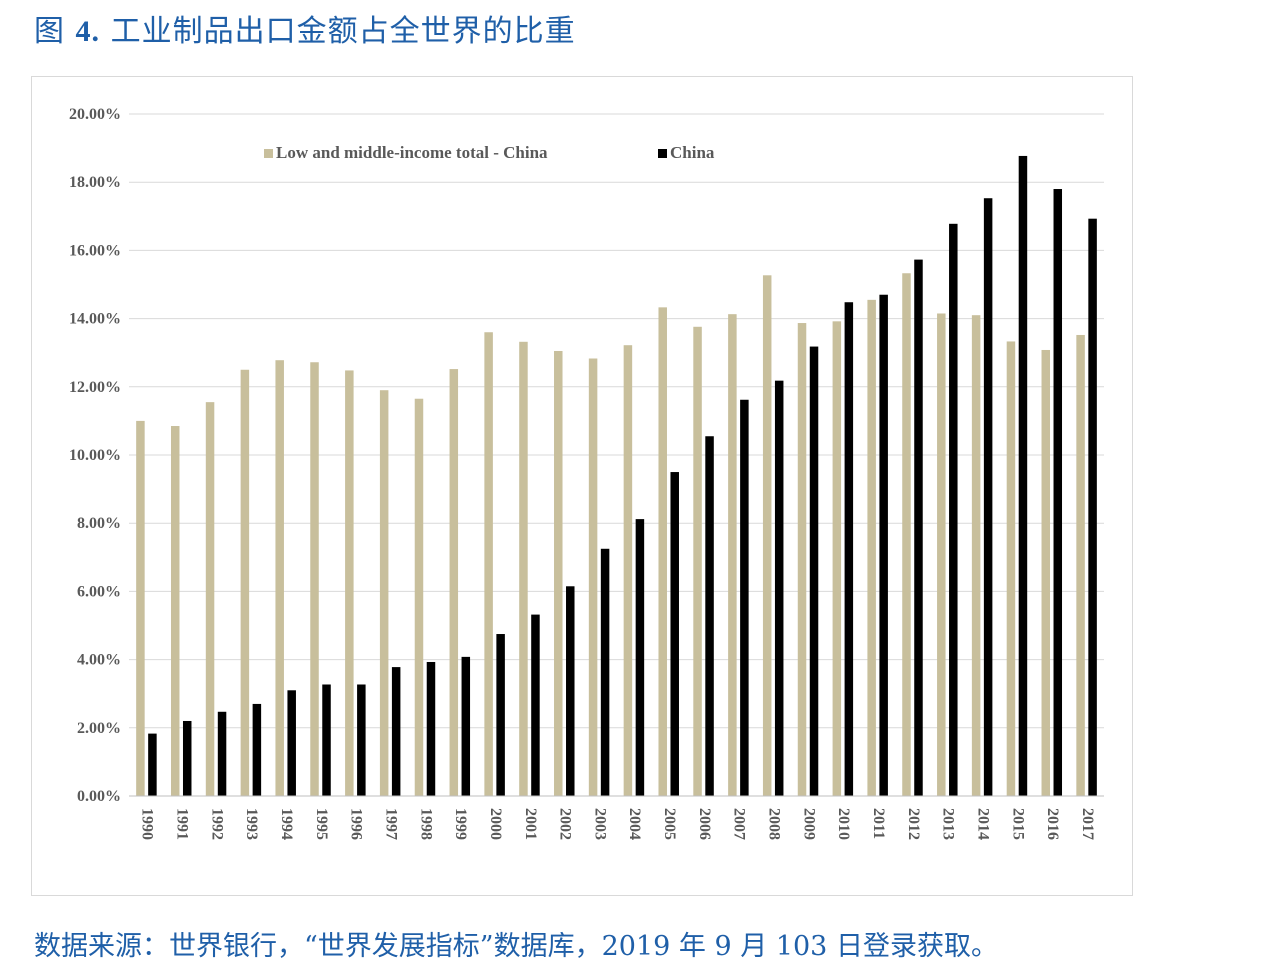  Describe the element at coordinates (343, 31) in the screenshot. I see `figure-title-text: 工业制品出口金额占全世界的比重` at that location.